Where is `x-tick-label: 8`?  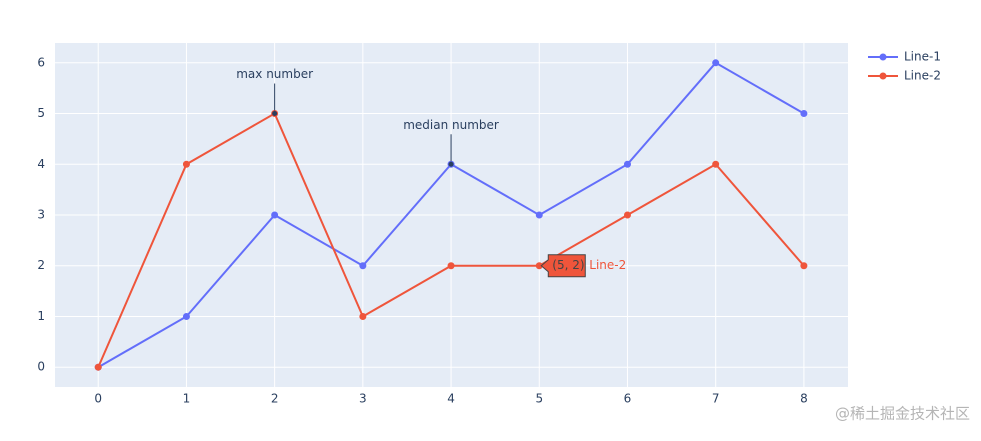
x-tick-label: 8 is located at coordinates (804, 399).